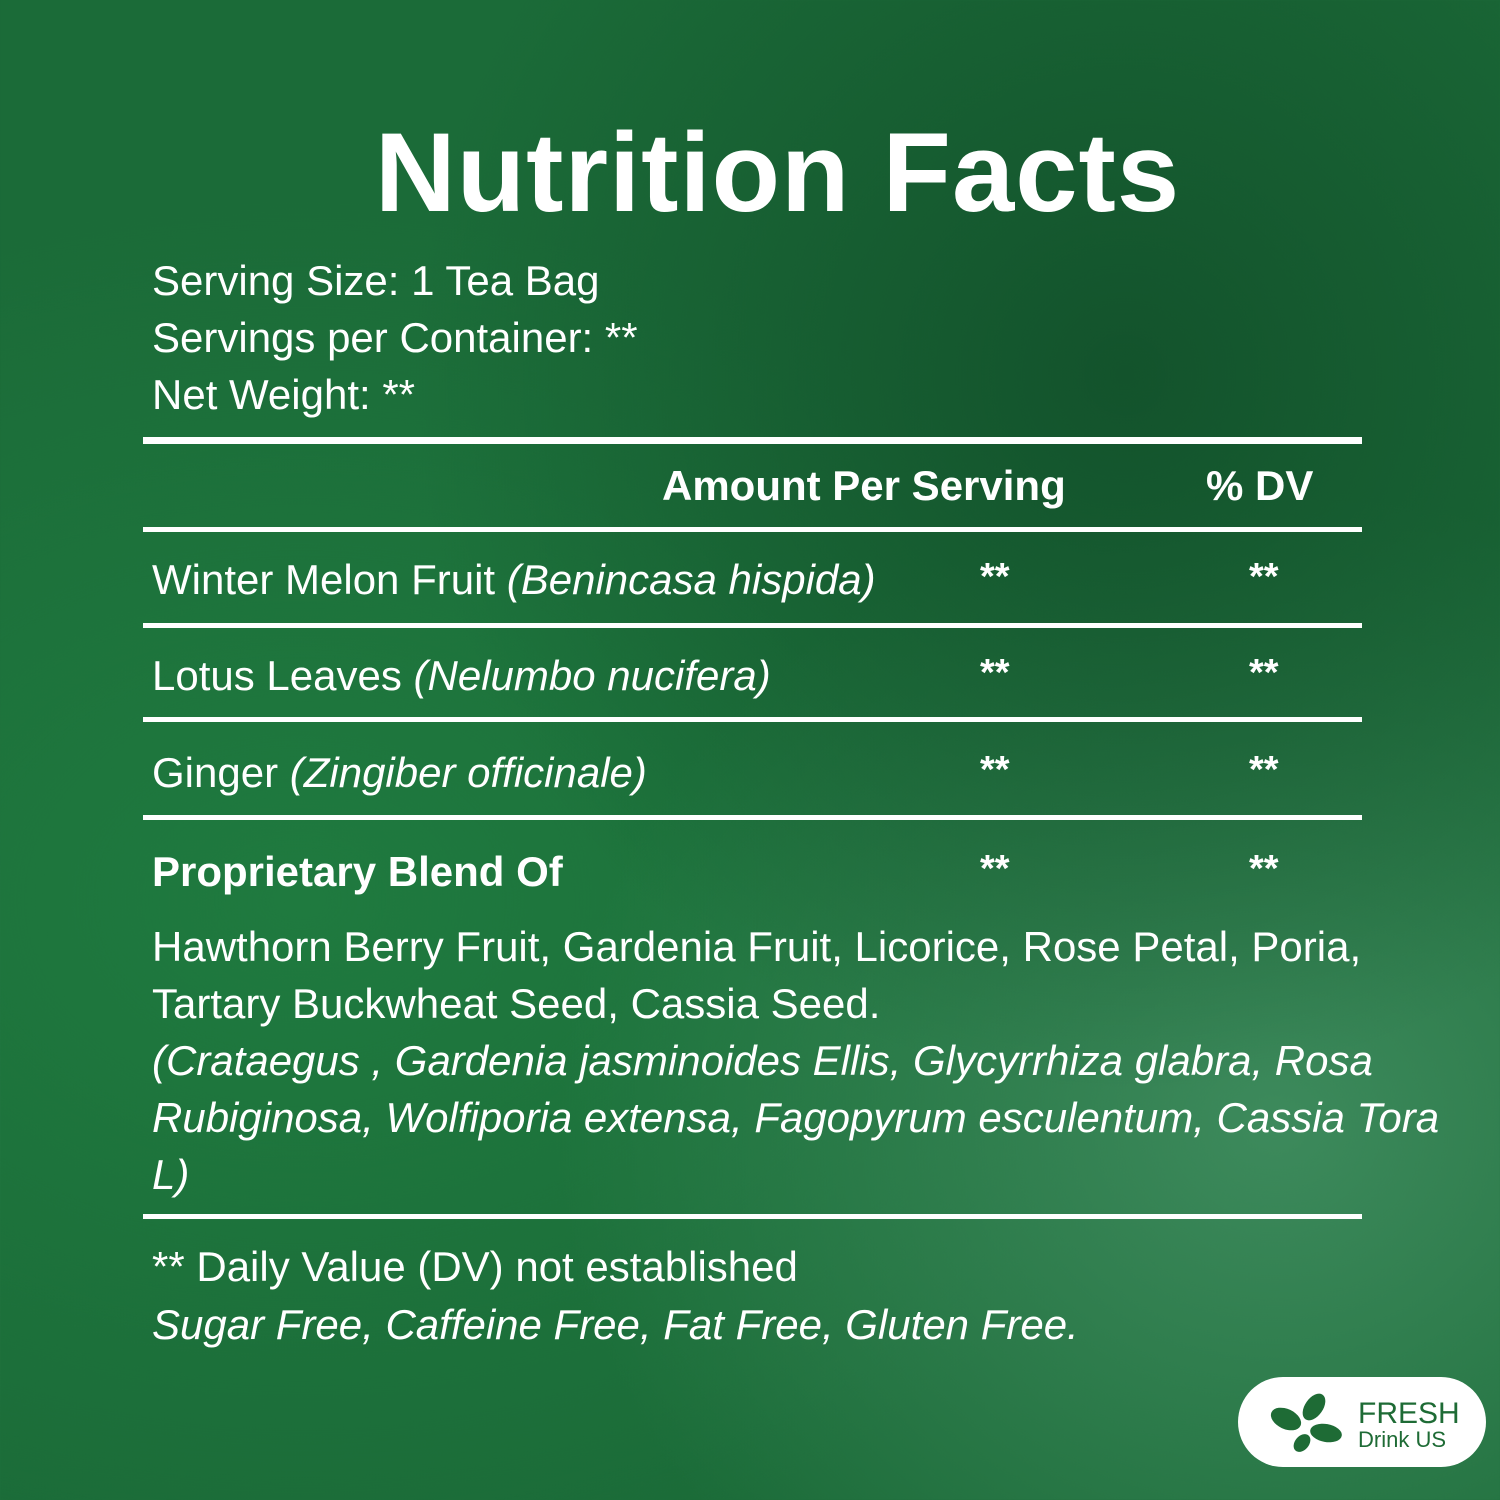 Image resolution: width=1500 pixels, height=1500 pixels. I want to click on serving-size: Serving Size: 1 Tea Bag, so click(376, 280).